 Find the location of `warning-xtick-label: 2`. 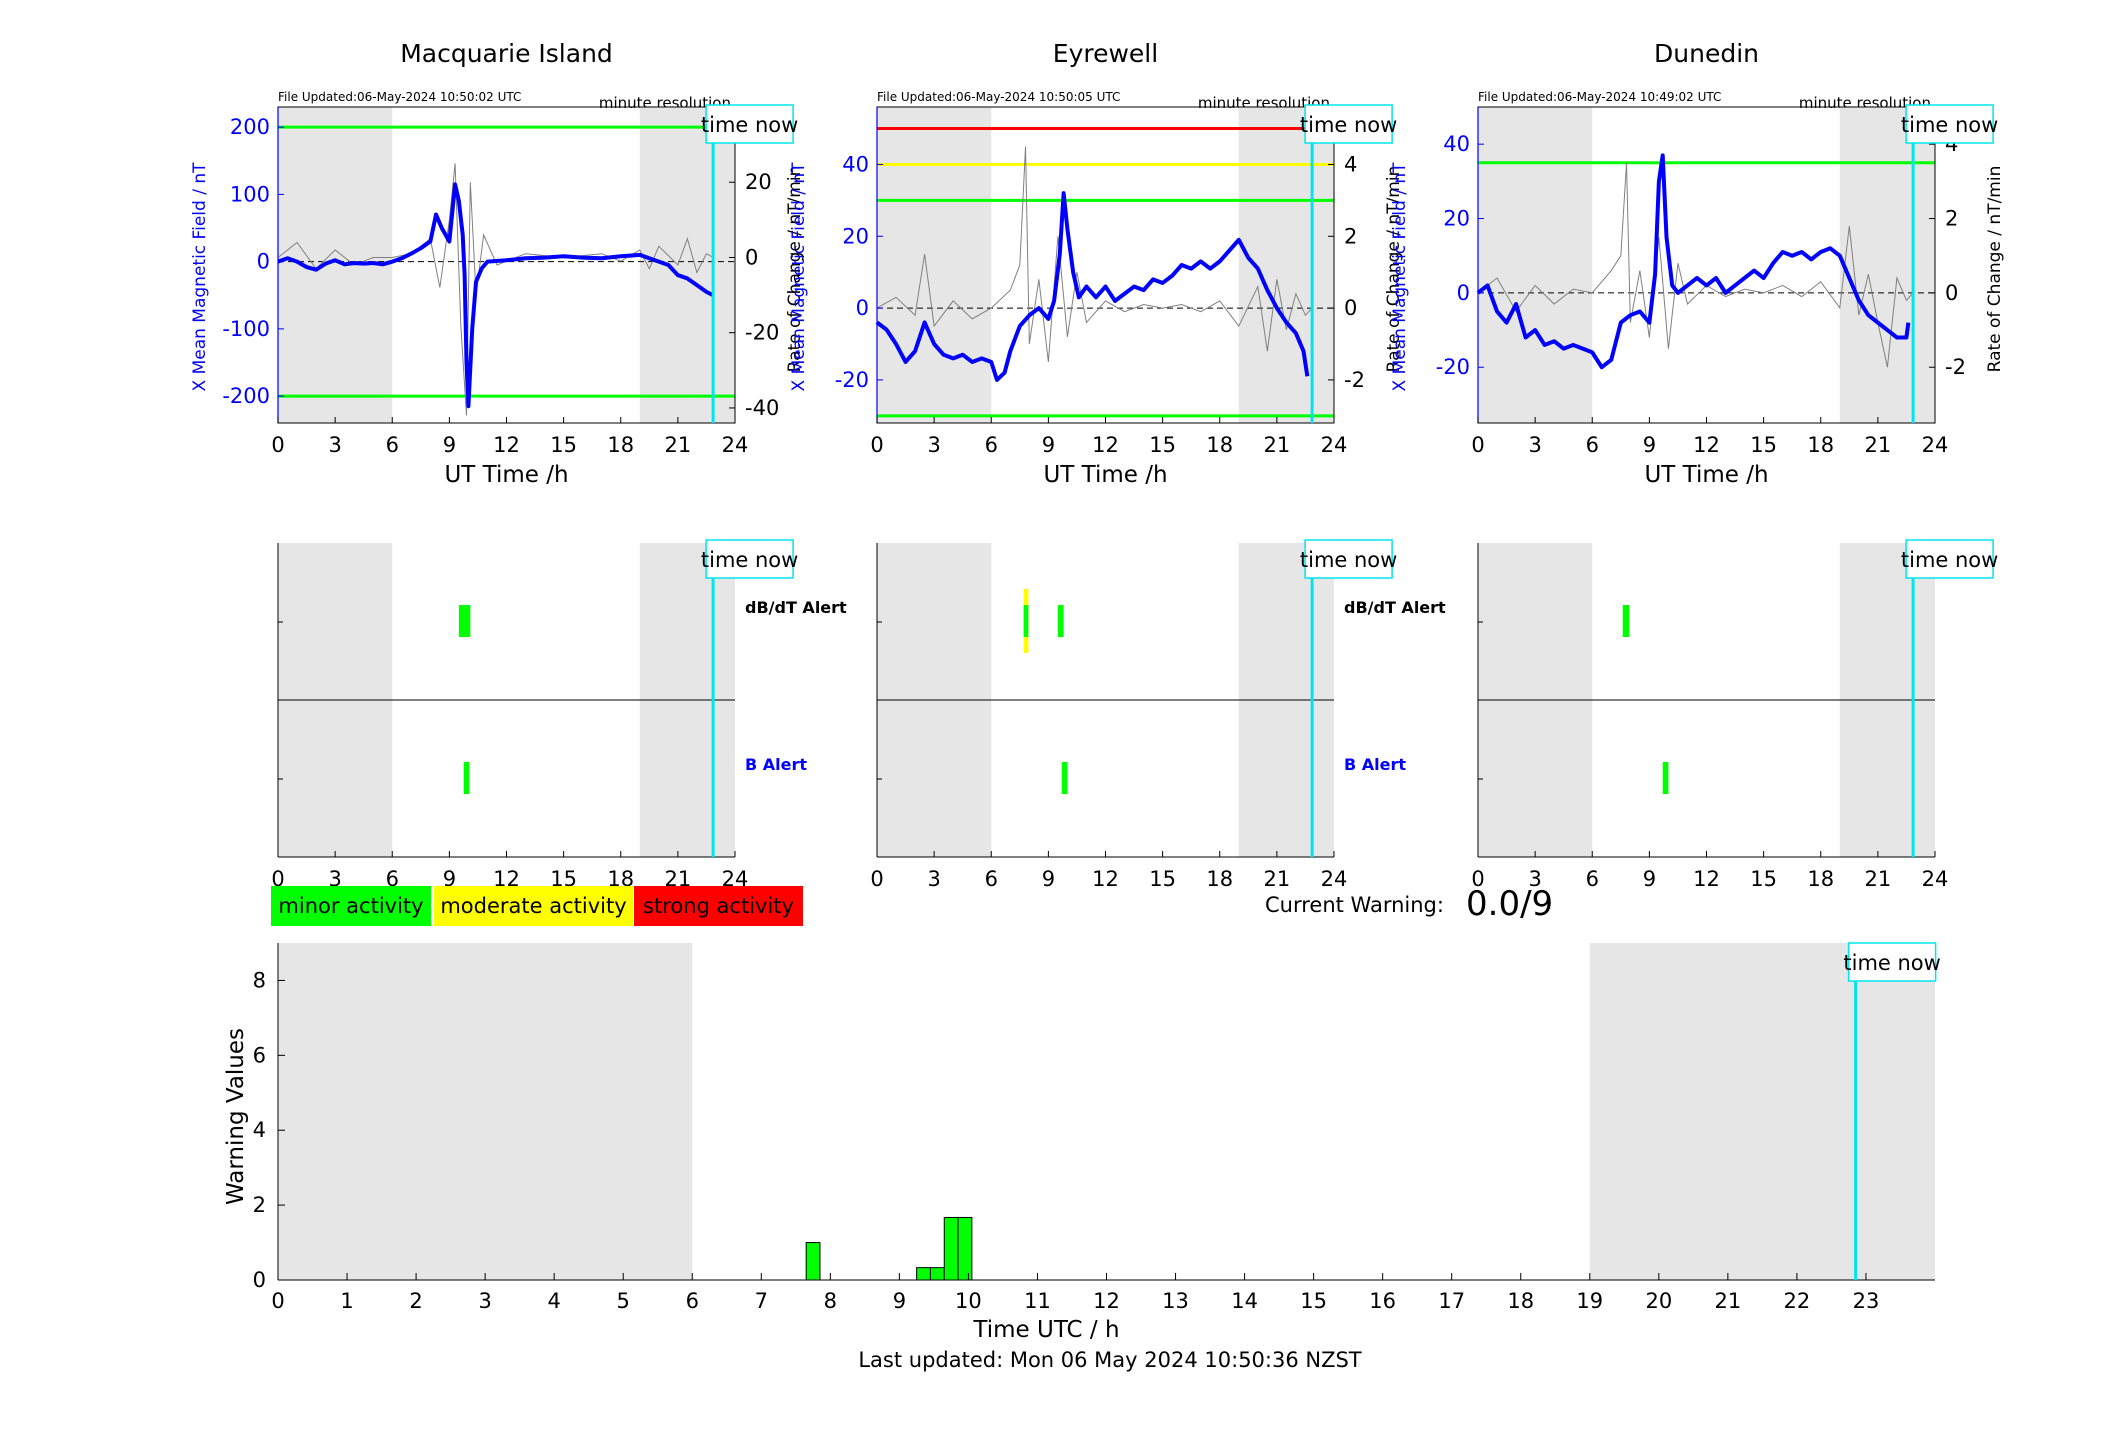

warning-xtick-label: 2 is located at coordinates (415, 1301).